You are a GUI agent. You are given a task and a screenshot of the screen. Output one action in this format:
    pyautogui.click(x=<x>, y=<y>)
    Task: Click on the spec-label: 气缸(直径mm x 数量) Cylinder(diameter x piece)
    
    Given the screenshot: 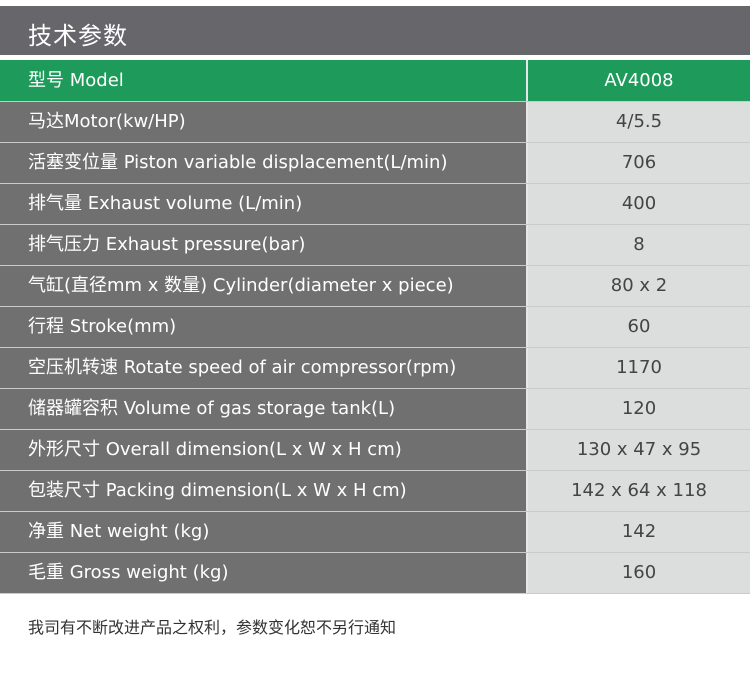 What is the action you would take?
    pyautogui.click(x=264, y=286)
    